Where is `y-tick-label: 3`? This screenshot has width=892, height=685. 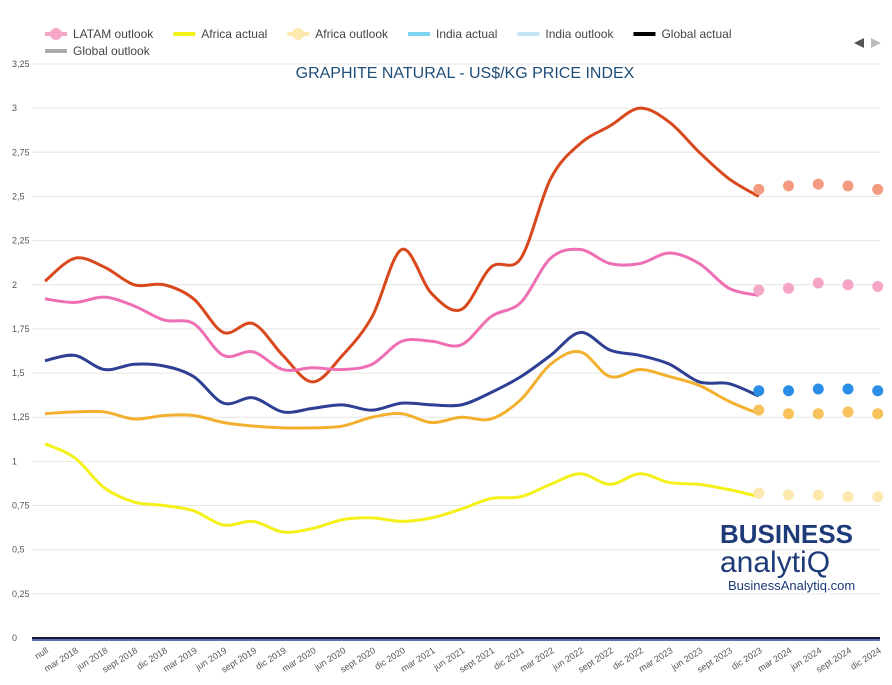
y-tick-label: 3 is located at coordinates (14, 108).